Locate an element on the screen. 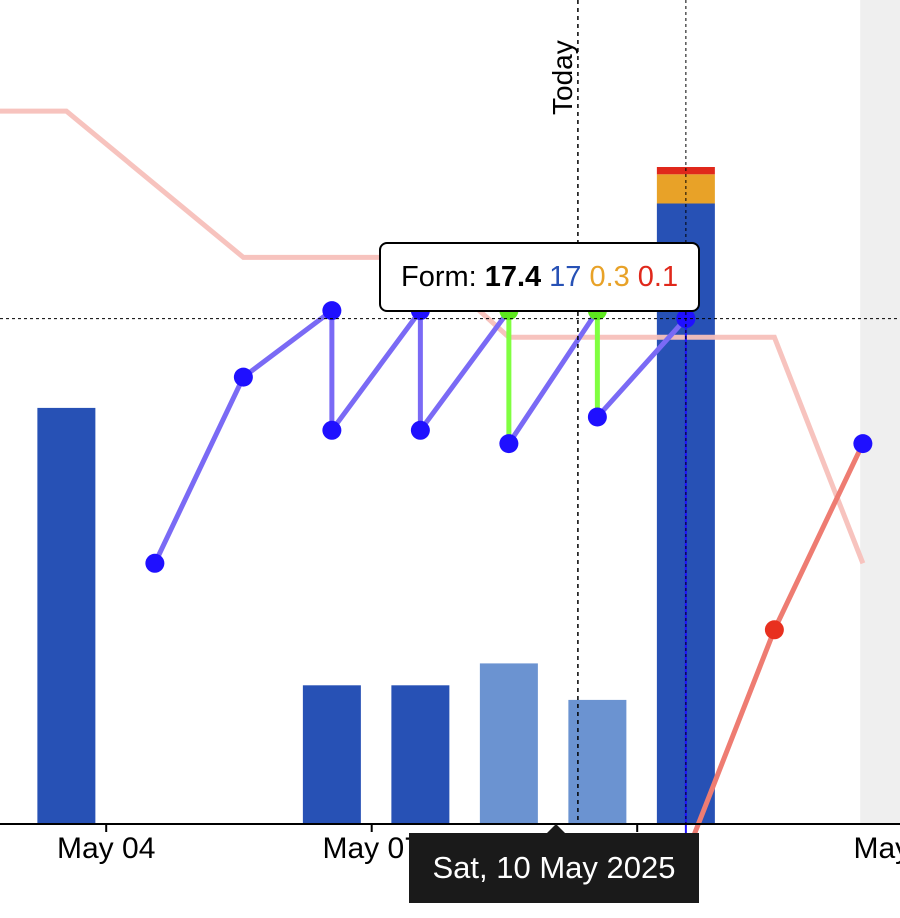 Image resolution: width=900 pixels, height=918 pixels. future-shade is located at coordinates (880, 412).